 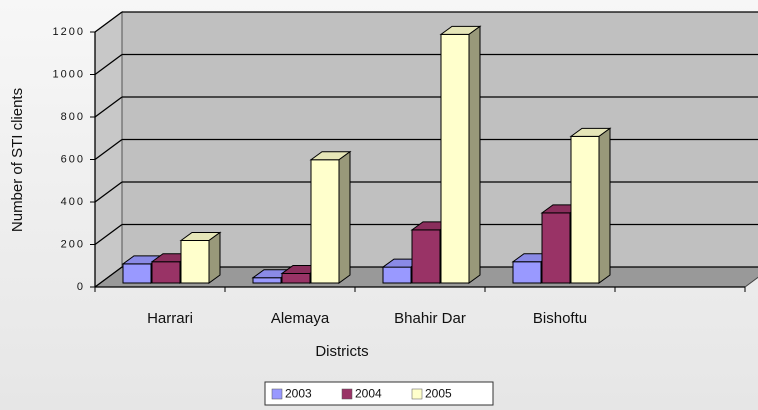 What do you see at coordinates (69, 74) in the screenshot?
I see `y-tick-label: 1000` at bounding box center [69, 74].